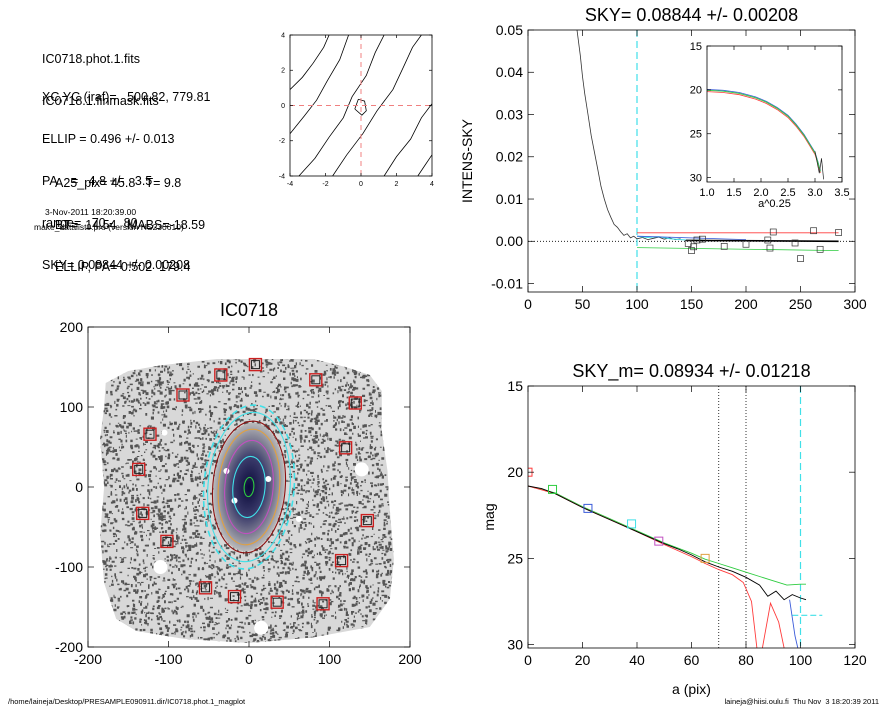  Describe the element at coordinates (100, 101) in the screenshot. I see `info-line: IC0718.1.finmask.fits` at that location.